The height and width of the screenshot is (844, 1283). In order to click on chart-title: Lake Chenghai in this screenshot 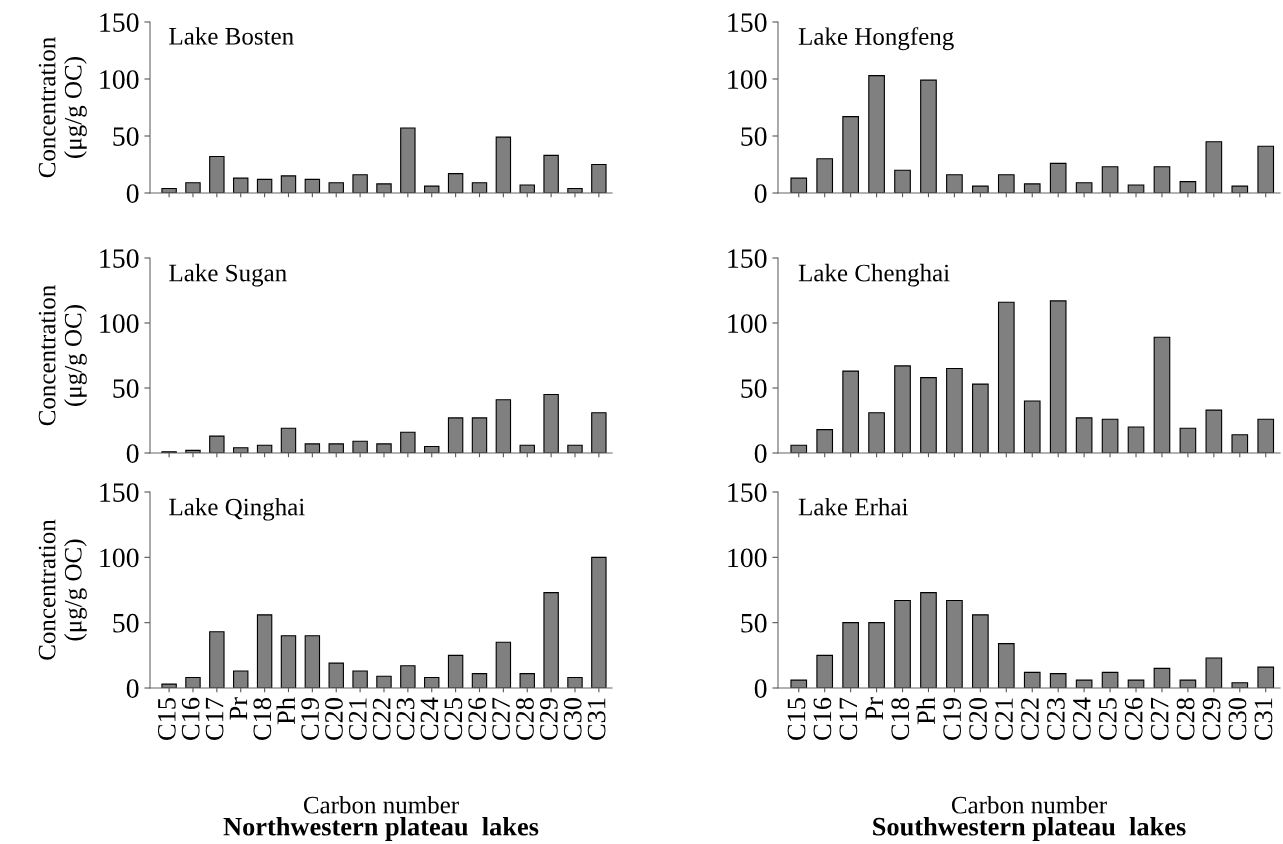, I will do `click(874, 275)`.